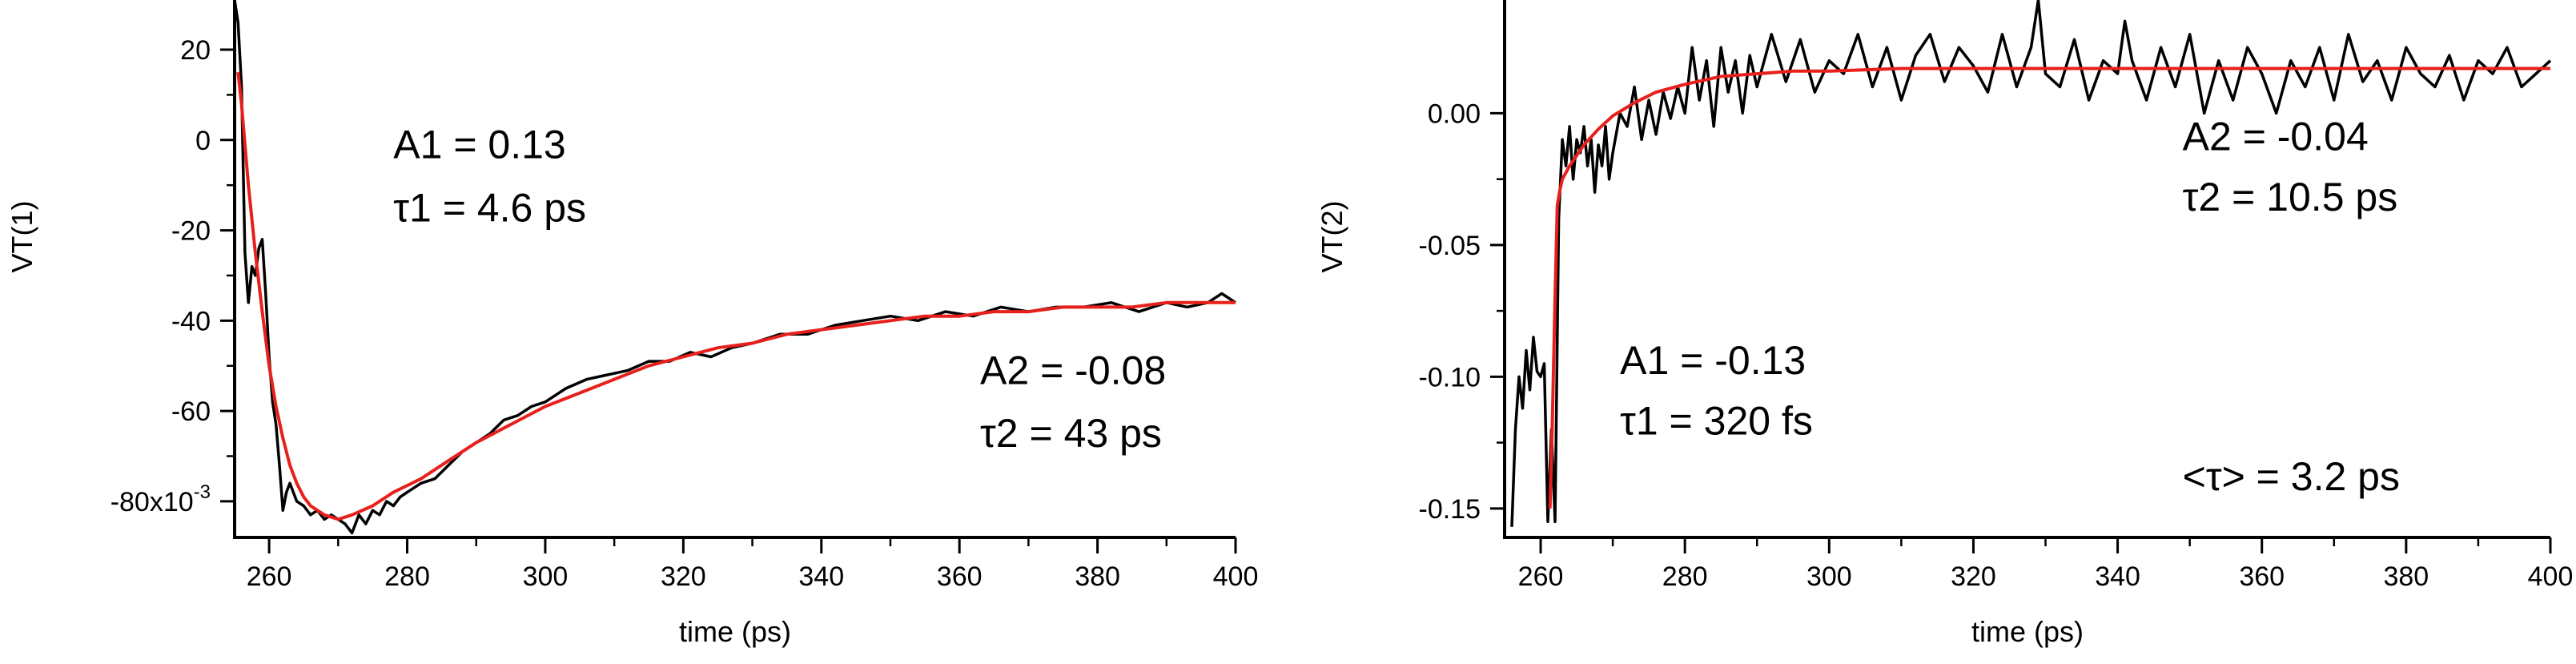 The width and height of the screenshot is (2576, 664). What do you see at coordinates (2291, 476) in the screenshot?
I see `fit-parameter-annotation: <τ> = 3.2 ps` at bounding box center [2291, 476].